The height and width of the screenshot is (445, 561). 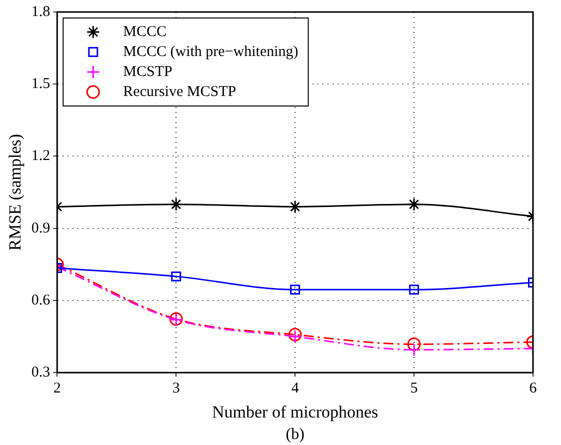 I want to click on y-tick-label: 1.5, so click(x=40, y=84).